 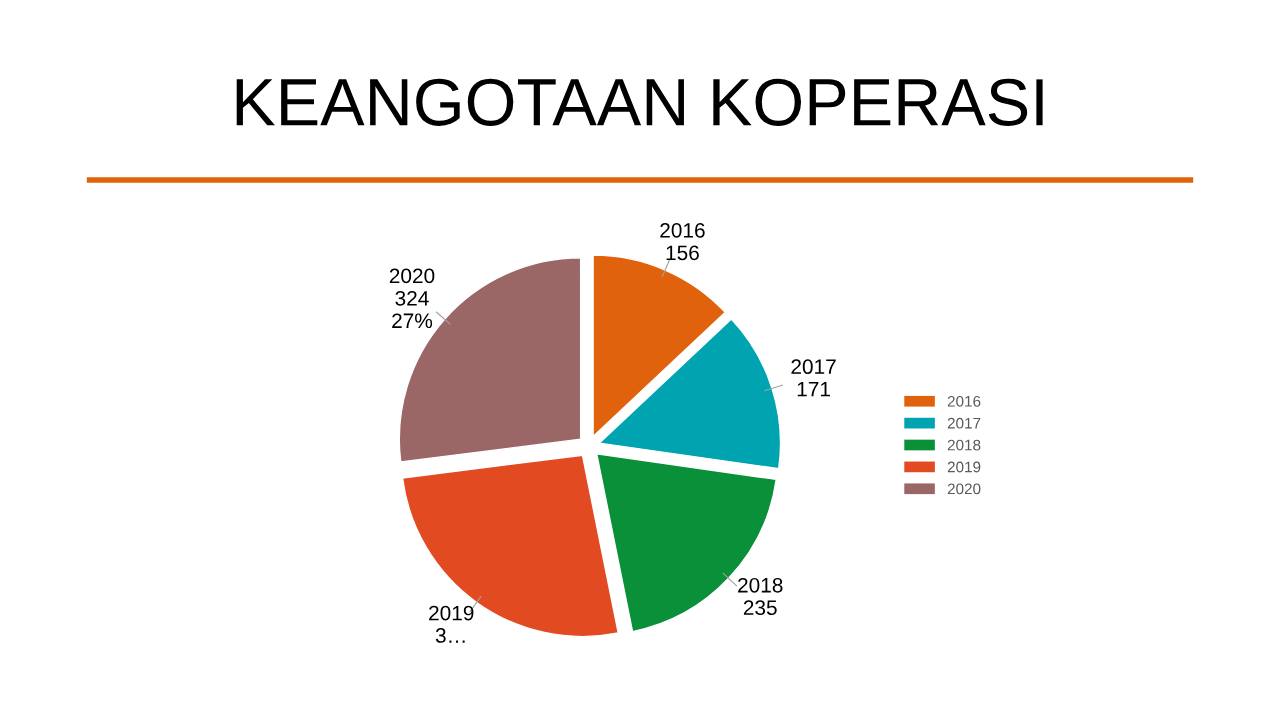 What do you see at coordinates (964, 467) in the screenshot?
I see `legend-label: 2019` at bounding box center [964, 467].